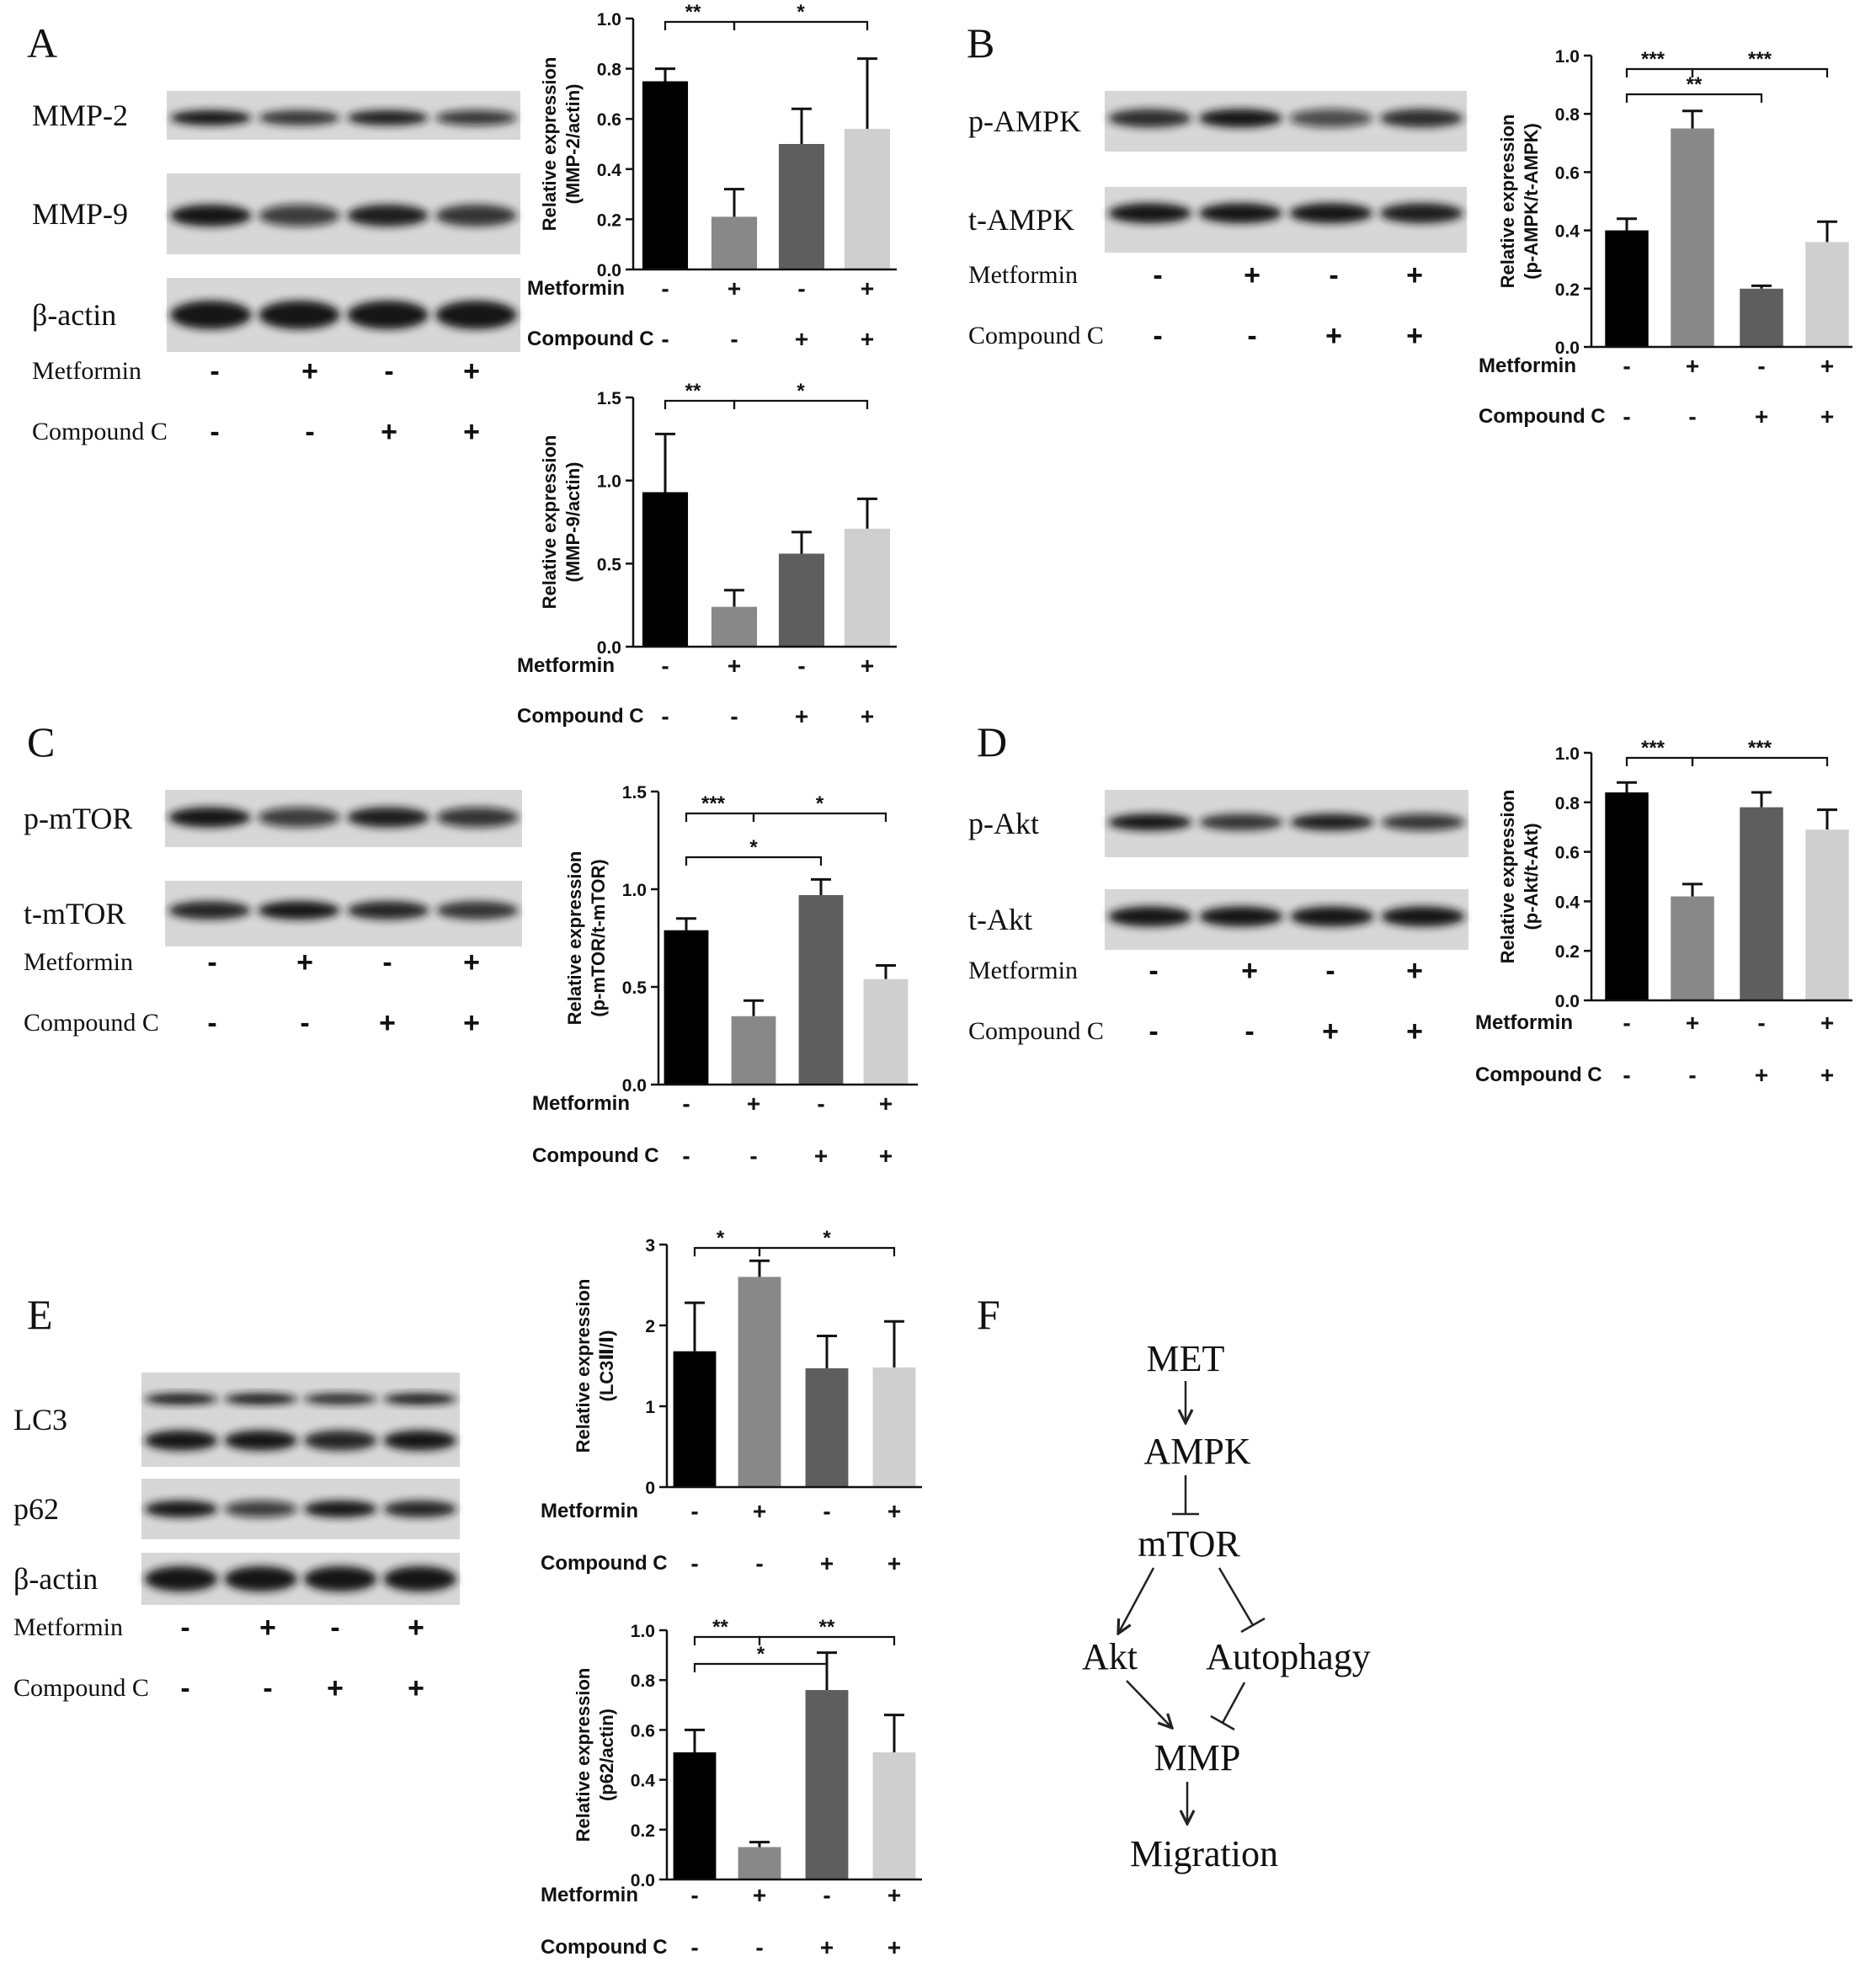  Describe the element at coordinates (643, 1831) in the screenshot. I see `y-tick-label-e2-1: 0.2` at that location.